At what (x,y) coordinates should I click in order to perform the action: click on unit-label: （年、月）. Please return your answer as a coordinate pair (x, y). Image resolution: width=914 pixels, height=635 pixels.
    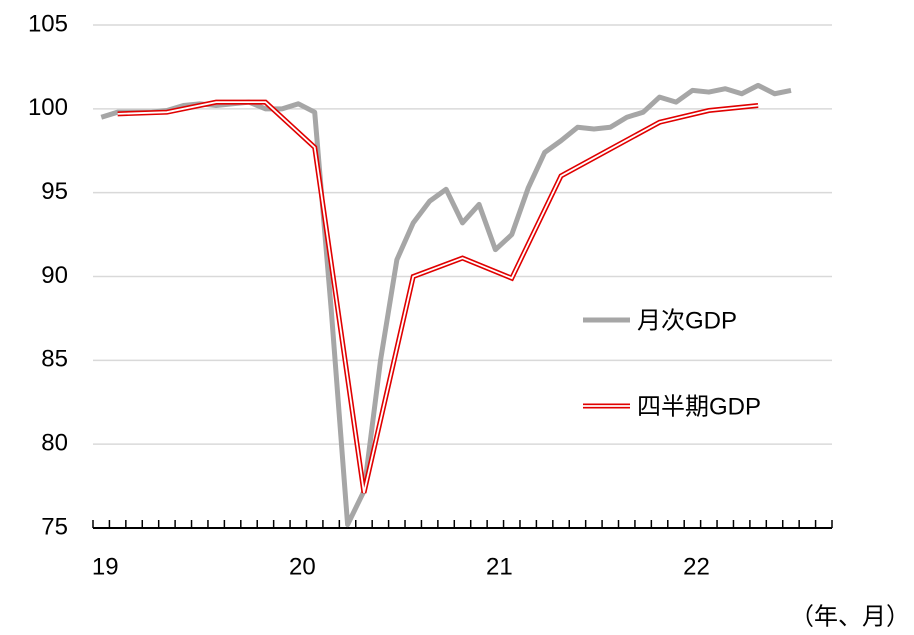
    Looking at the image, I should click on (850, 616).